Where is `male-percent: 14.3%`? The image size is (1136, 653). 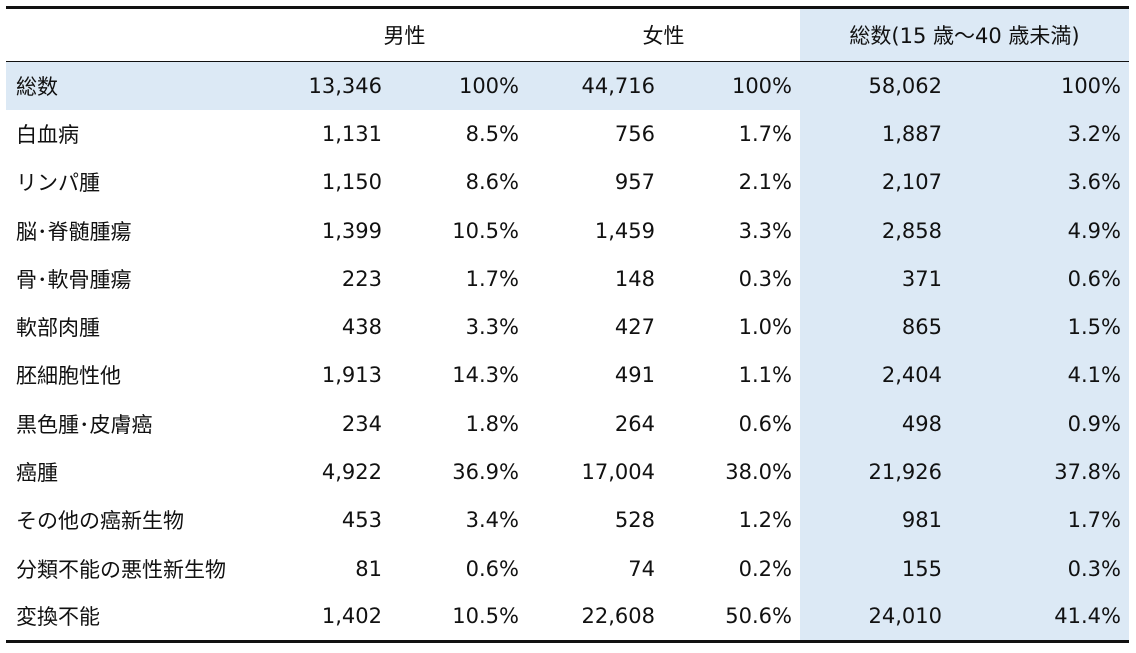 male-percent: 14.3% is located at coordinates (485, 375).